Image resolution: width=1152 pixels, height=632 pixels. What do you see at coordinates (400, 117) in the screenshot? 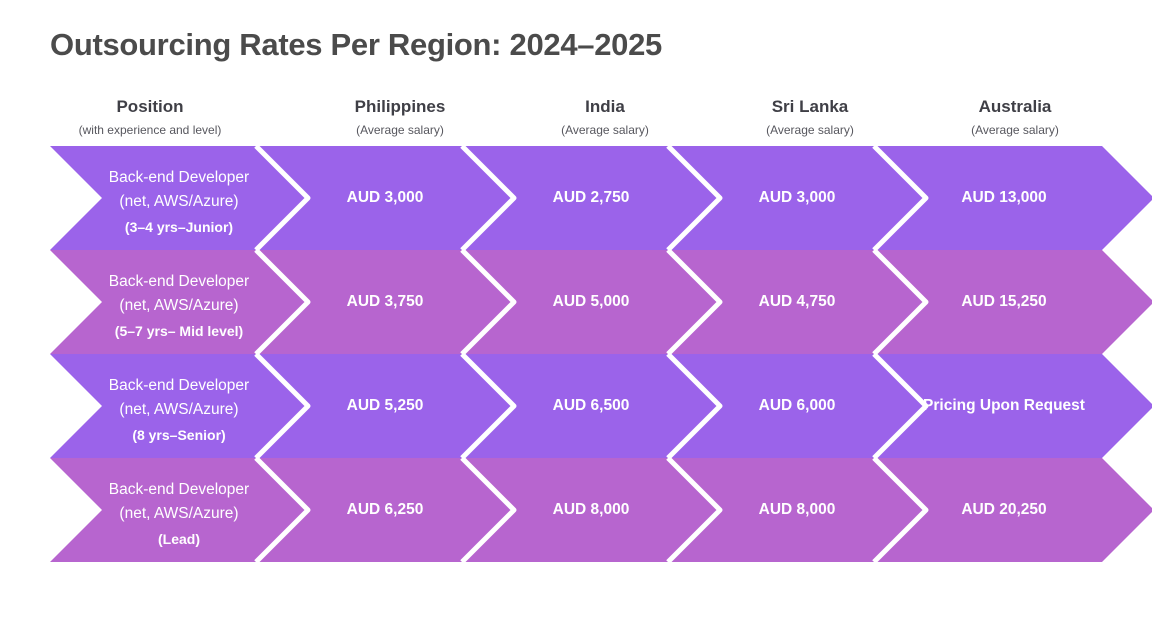
I see `column-header-philippines: Philippines (Average salary)` at bounding box center [400, 117].